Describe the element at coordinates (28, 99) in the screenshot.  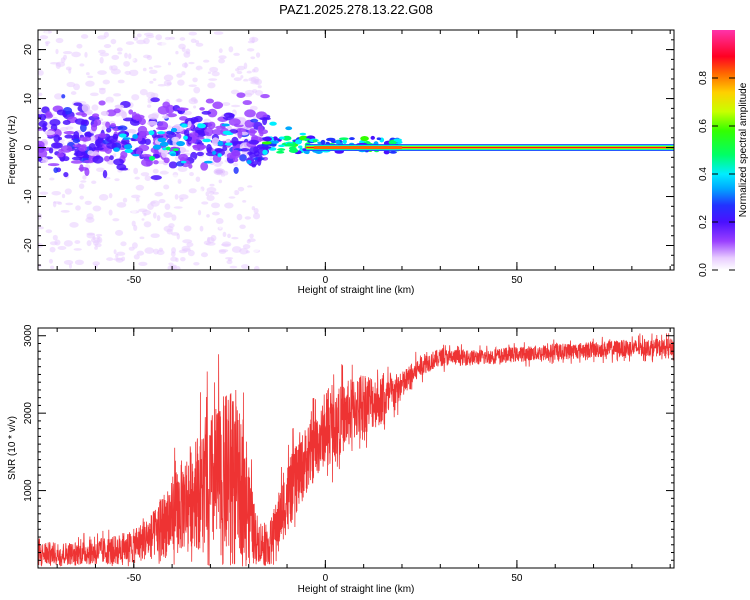
I see `y-tick-label: 10` at that location.